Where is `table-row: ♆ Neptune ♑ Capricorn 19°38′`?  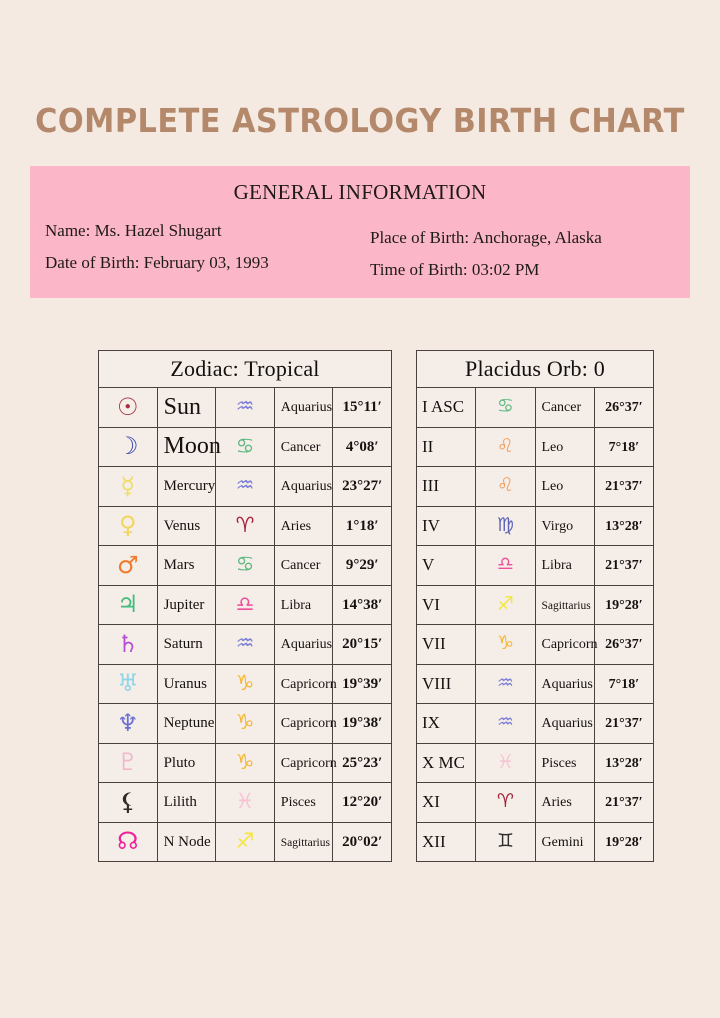
table-row: ♆ Neptune ♑ Capricorn 19°38′ is located at coordinates (245, 723).